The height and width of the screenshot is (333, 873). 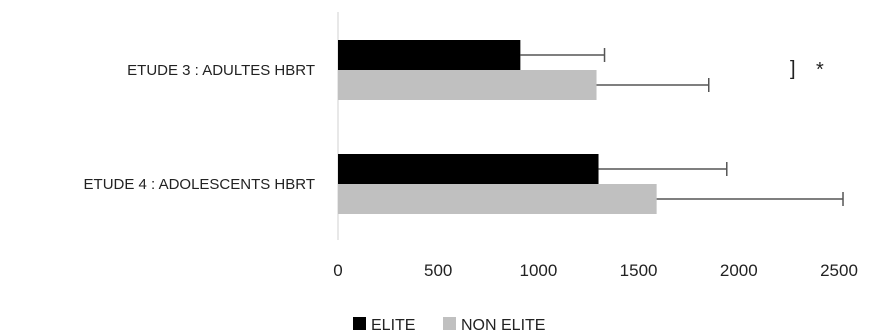 I want to click on significance-star: *, so click(x=820, y=70).